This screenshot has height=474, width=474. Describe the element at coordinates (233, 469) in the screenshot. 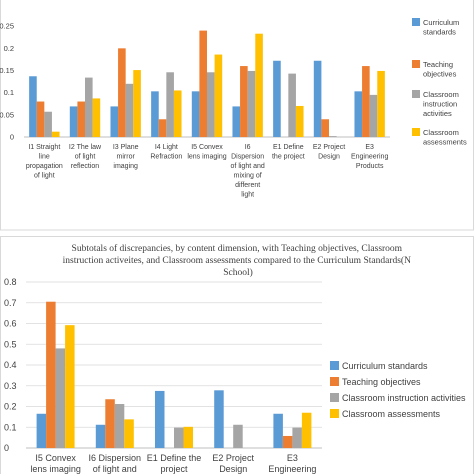

I see `chart-2-category-label-line: Design` at that location.